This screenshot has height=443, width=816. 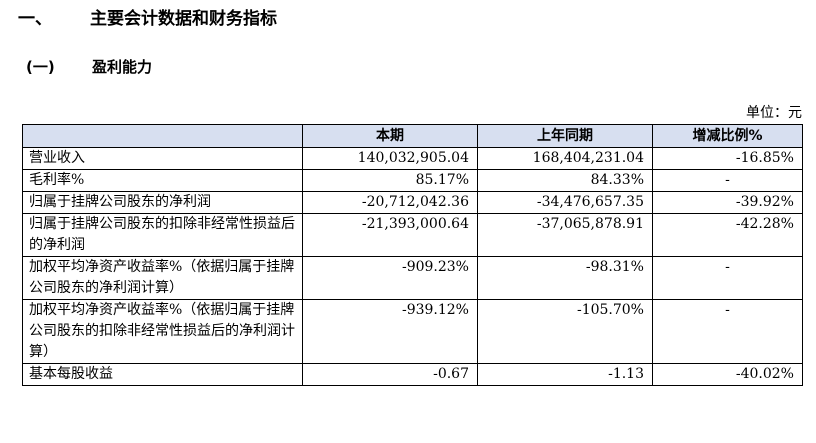 I want to click on row-label: 加权平均净资产收益率%（依据归属于挂牌公司股东的净利润计算）, so click(x=162, y=278).